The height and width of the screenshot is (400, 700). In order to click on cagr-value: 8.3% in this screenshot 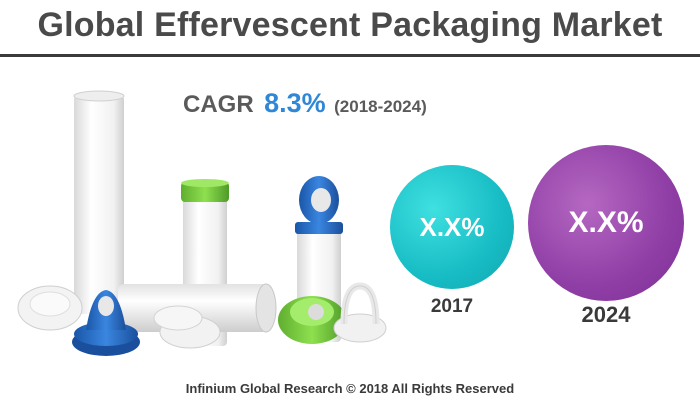, I will do `click(295, 103)`.